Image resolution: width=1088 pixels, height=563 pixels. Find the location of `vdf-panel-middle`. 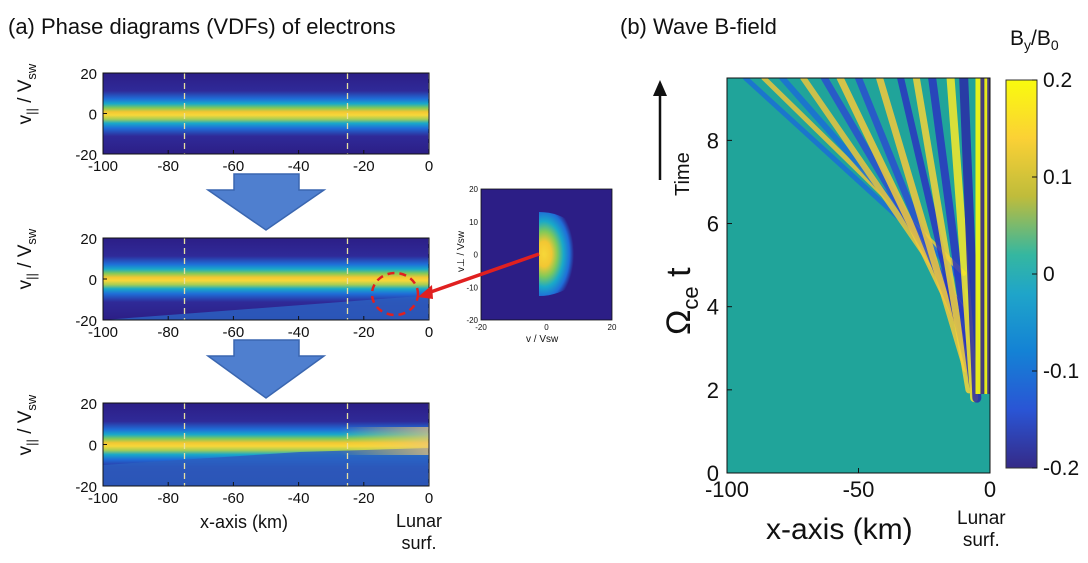

vdf-panel-middle is located at coordinates (266, 279).